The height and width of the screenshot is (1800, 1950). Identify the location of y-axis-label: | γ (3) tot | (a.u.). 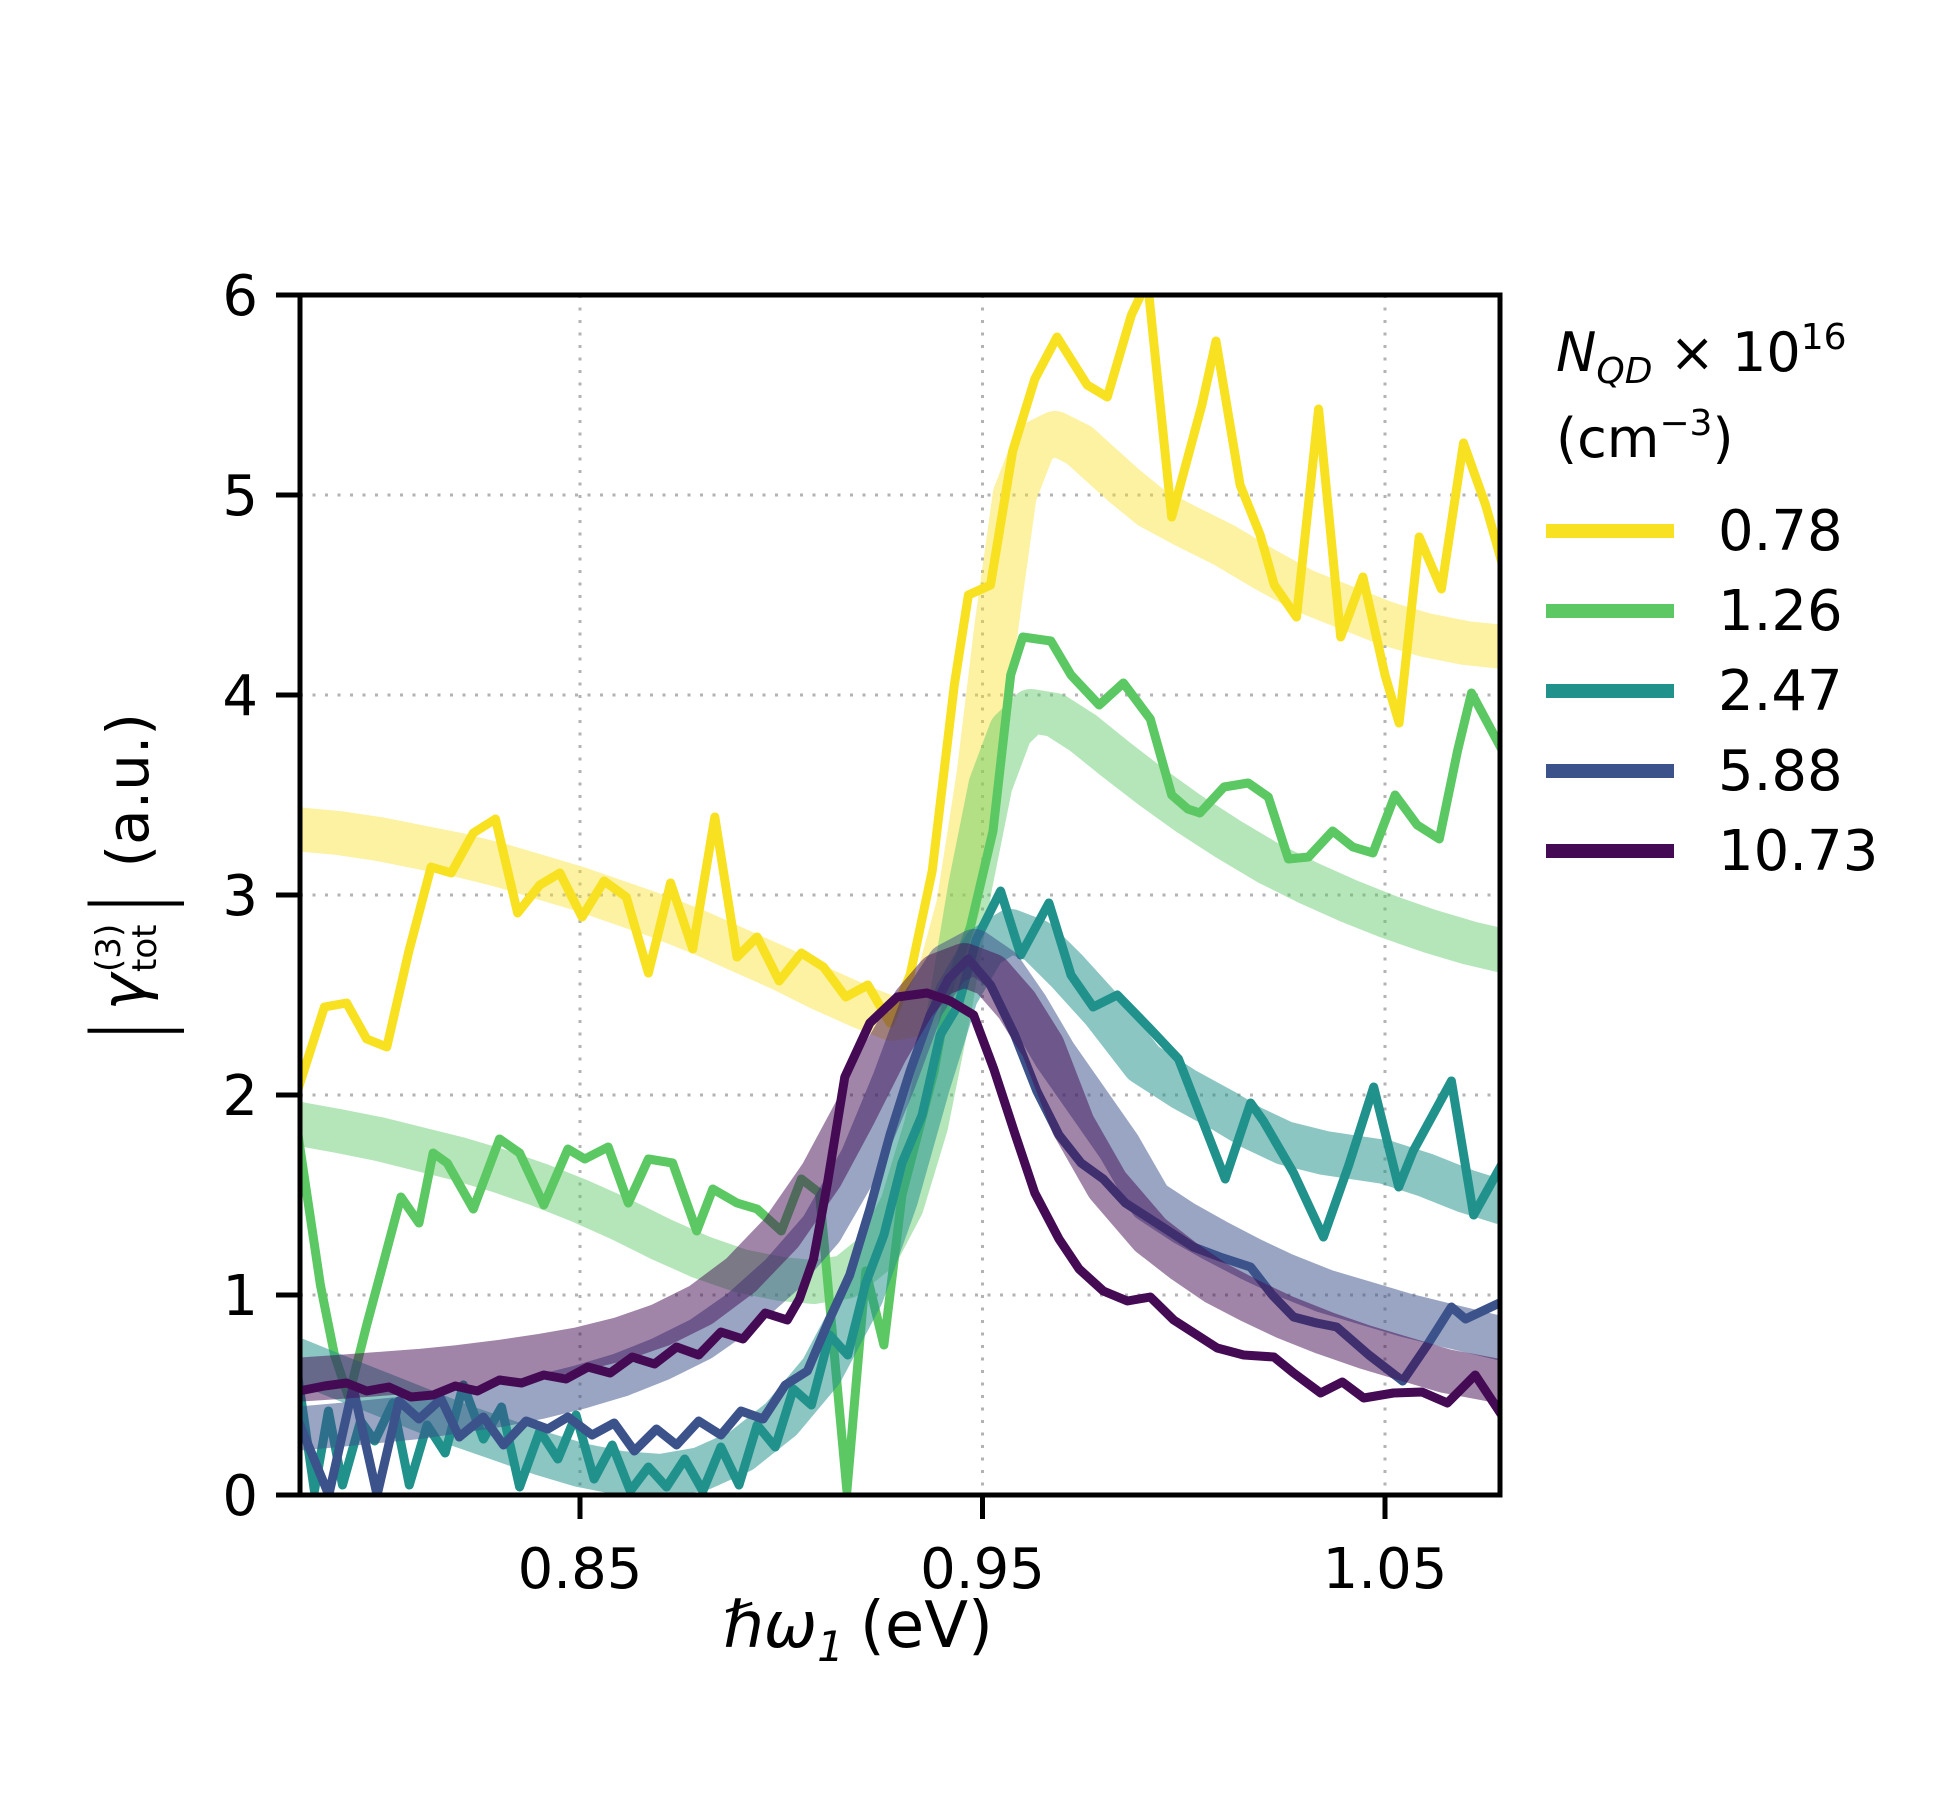
(128, 880).